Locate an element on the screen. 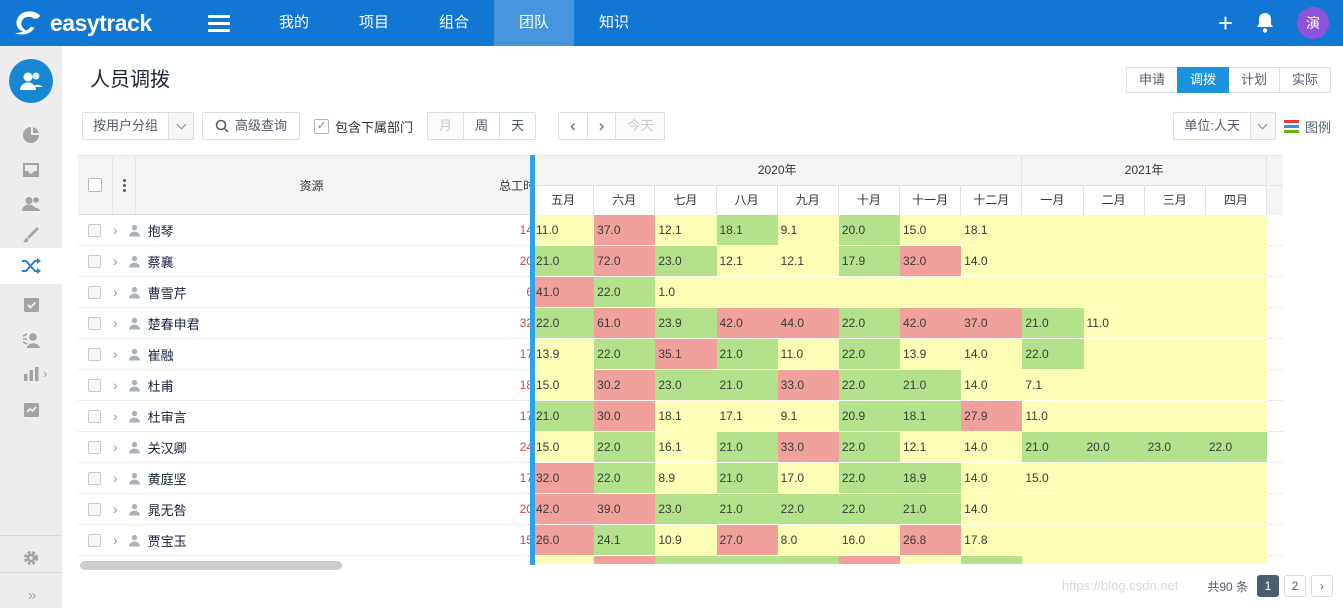  unit-select: 单位:人天 is located at coordinates (1224, 126).